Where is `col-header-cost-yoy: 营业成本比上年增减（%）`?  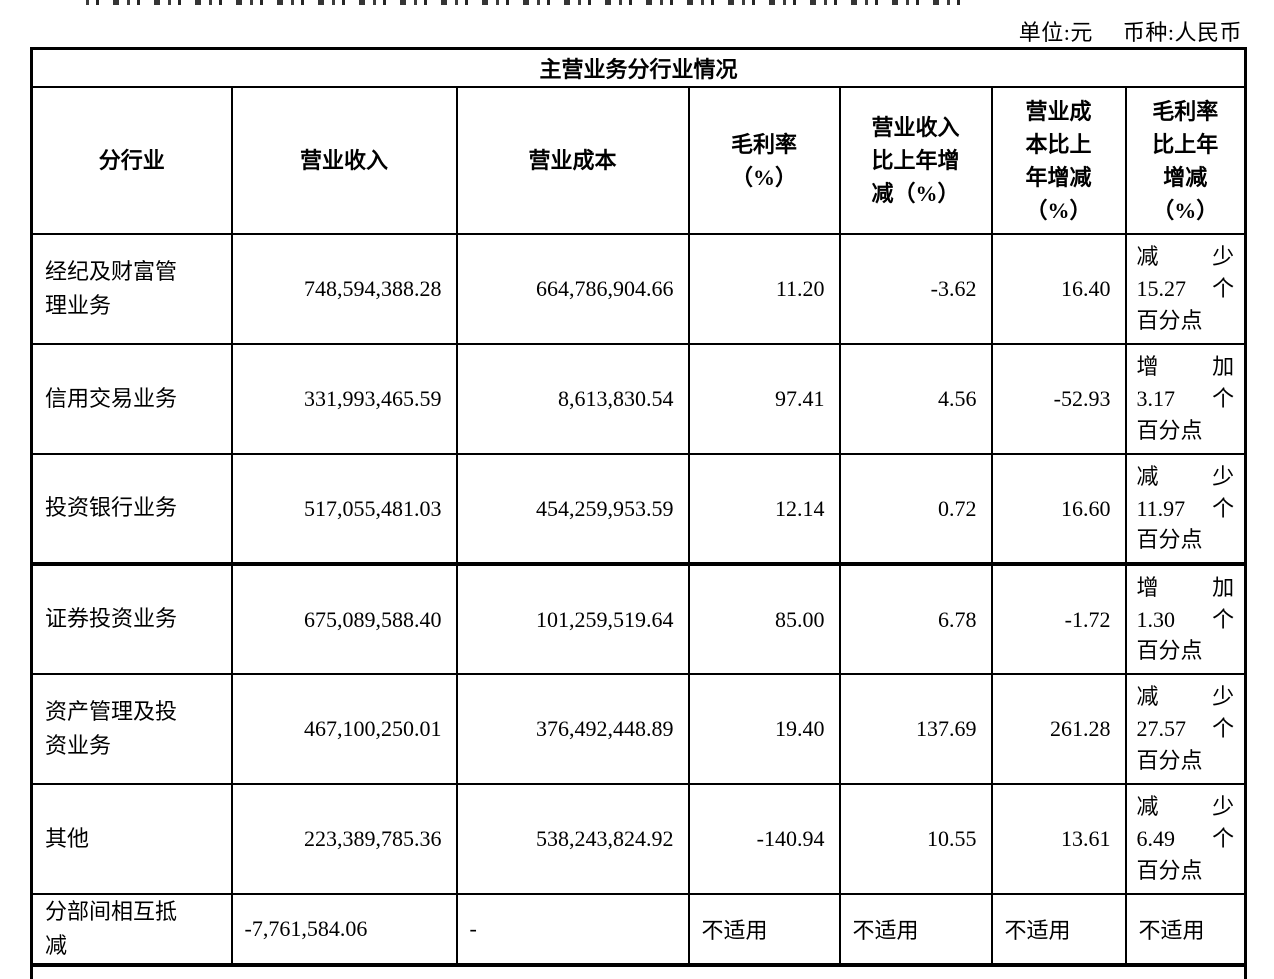 col-header-cost-yoy: 营业成本比上年增减（%） is located at coordinates (1058, 160).